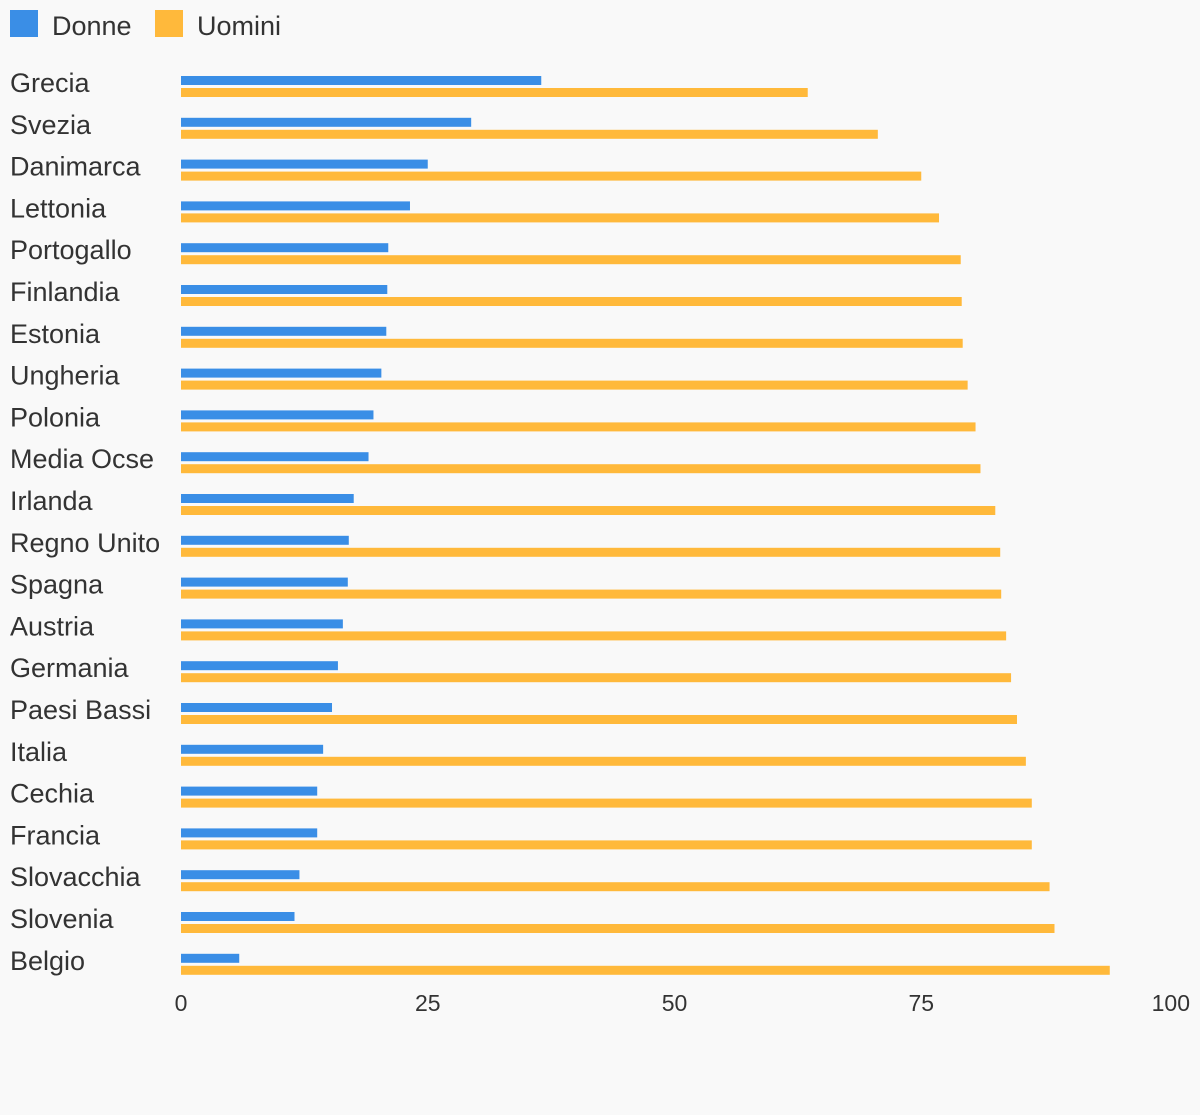 This screenshot has height=1115, width=1200. I want to click on legend-label-donne: Donne, so click(92, 26).